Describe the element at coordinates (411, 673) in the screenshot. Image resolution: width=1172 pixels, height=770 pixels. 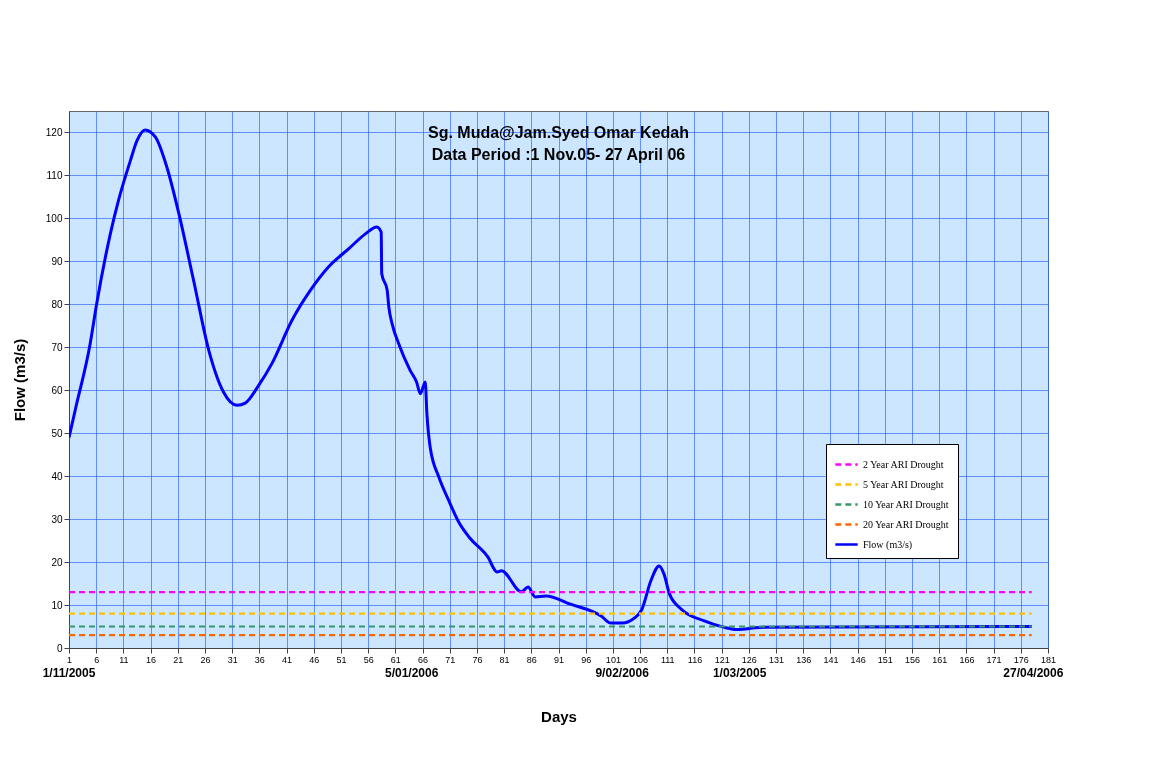
I see `text: 5/01/2006` at that location.